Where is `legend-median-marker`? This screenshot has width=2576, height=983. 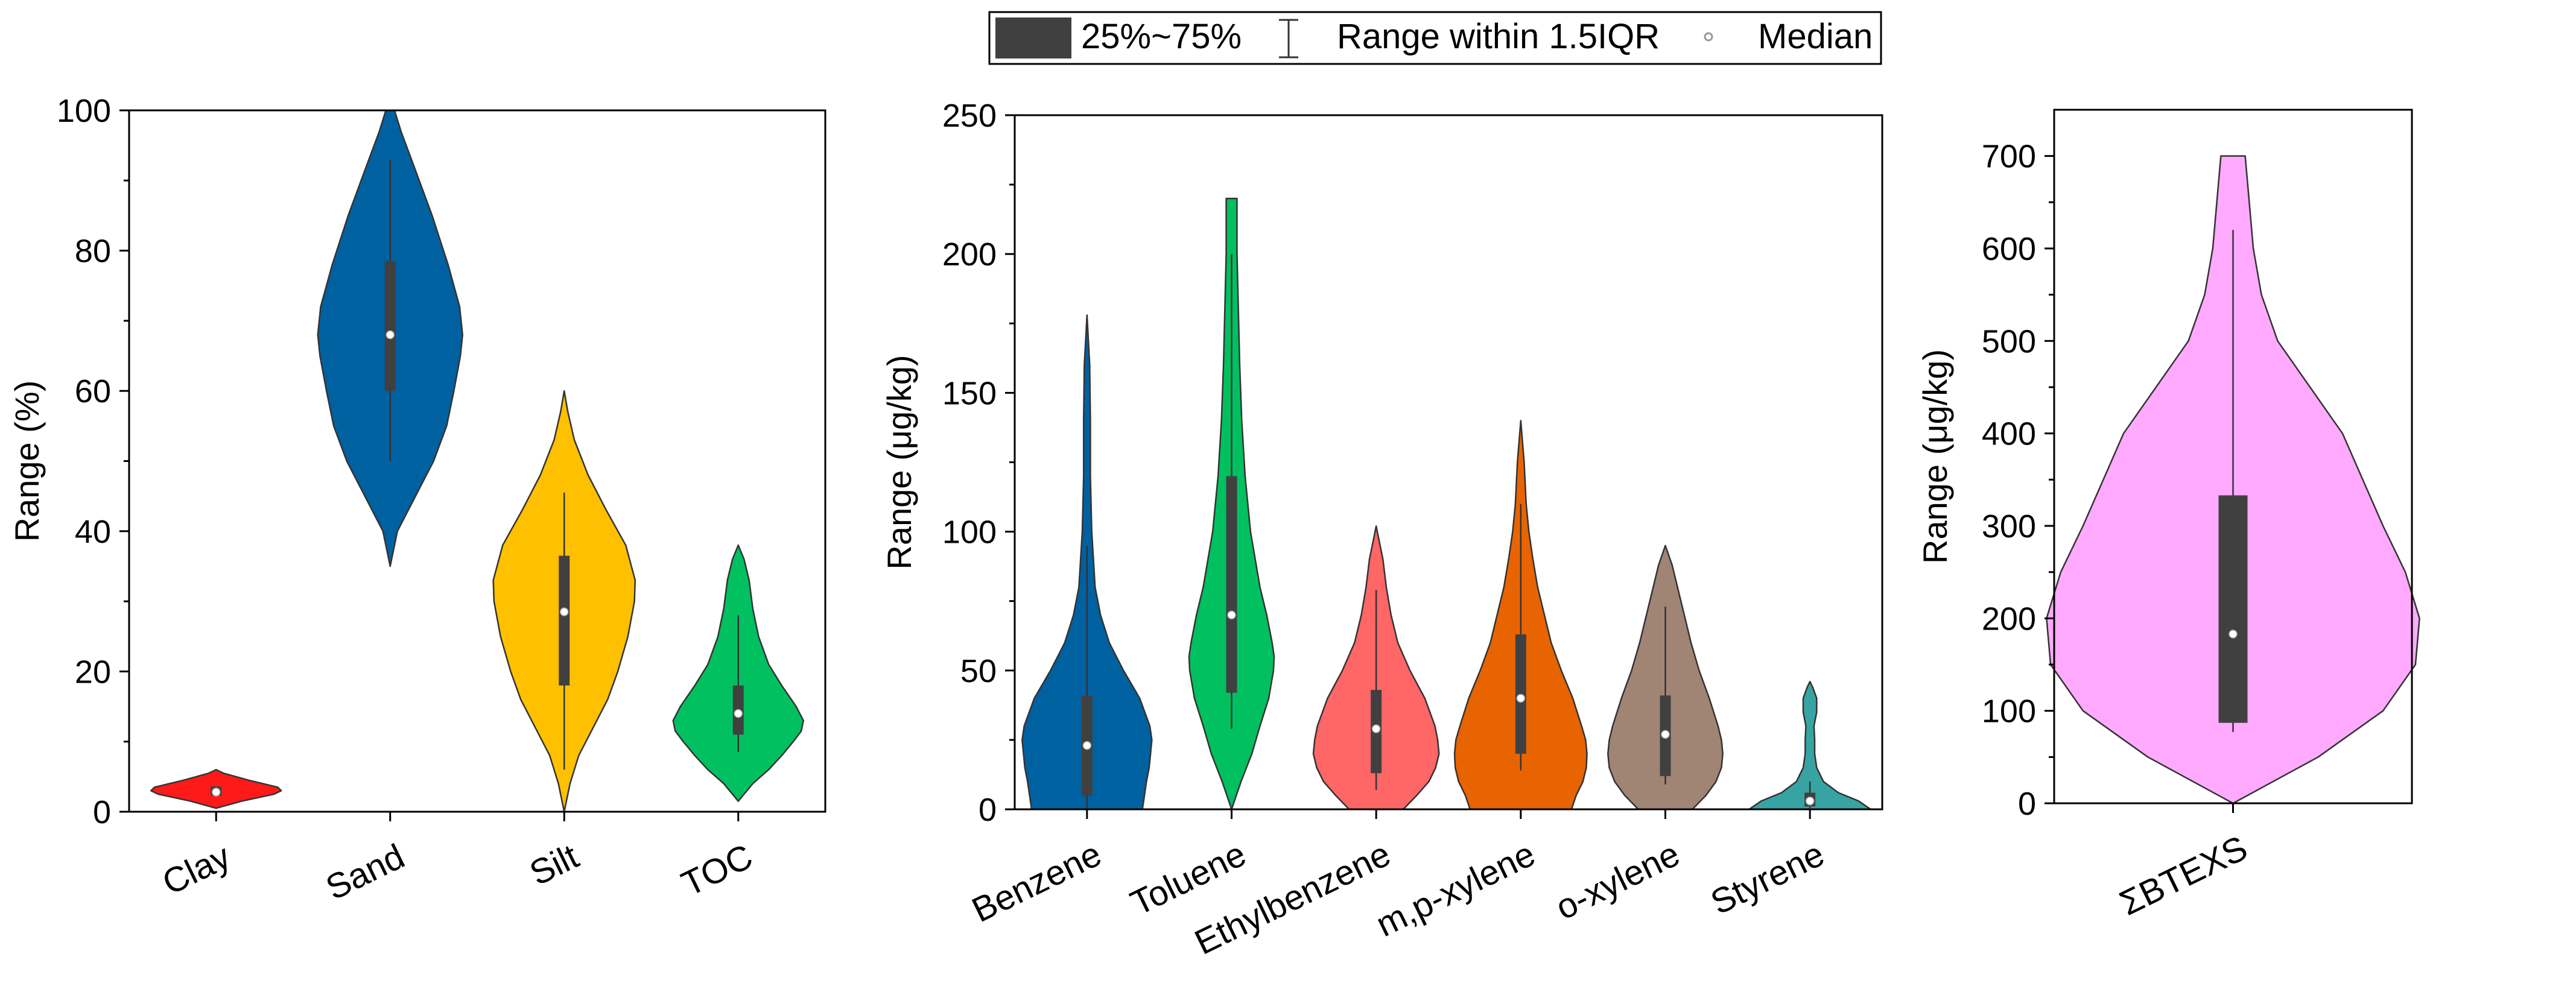 legend-median-marker is located at coordinates (1708, 37).